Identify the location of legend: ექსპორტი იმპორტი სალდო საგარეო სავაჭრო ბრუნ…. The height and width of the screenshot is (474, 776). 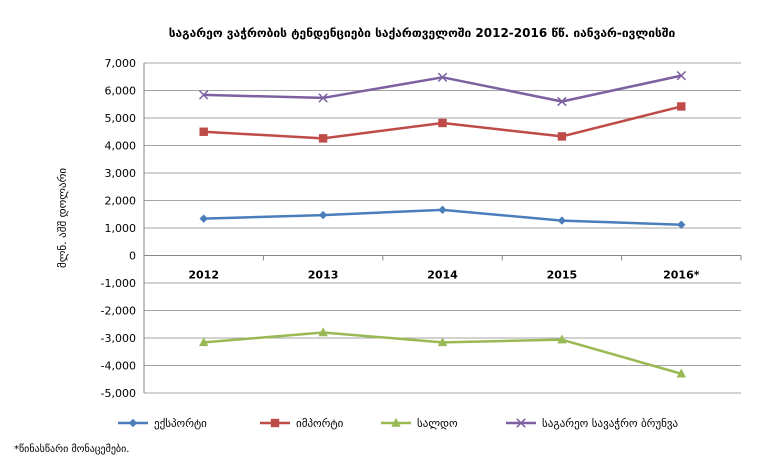
(398, 423).